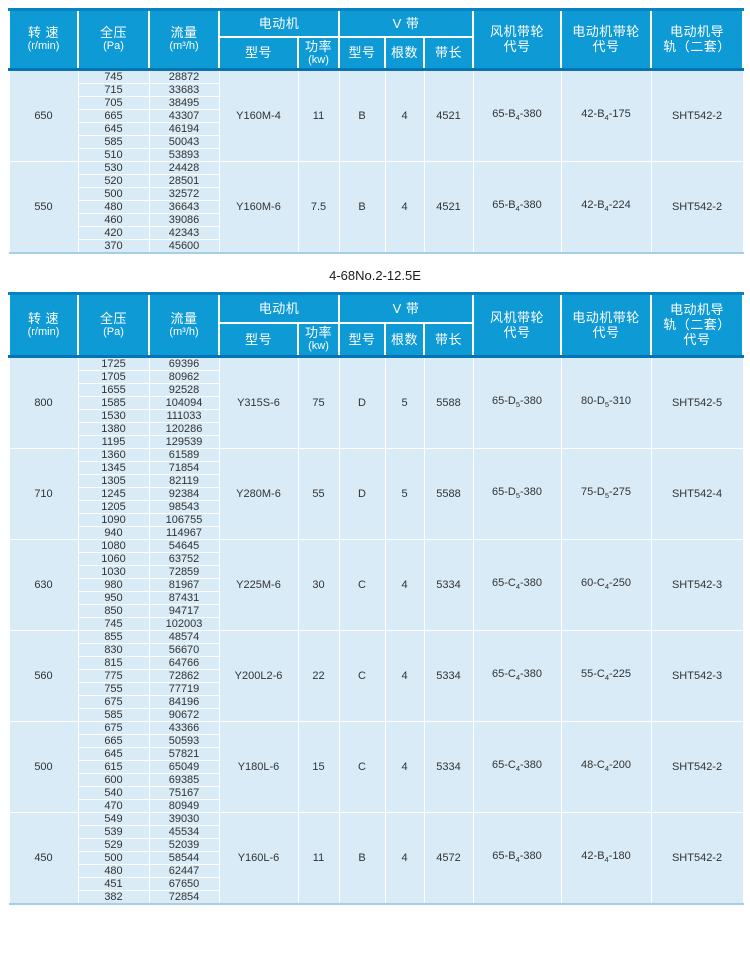  I want to click on col-header-flow: 流量 (m³/h), so click(184, 39).